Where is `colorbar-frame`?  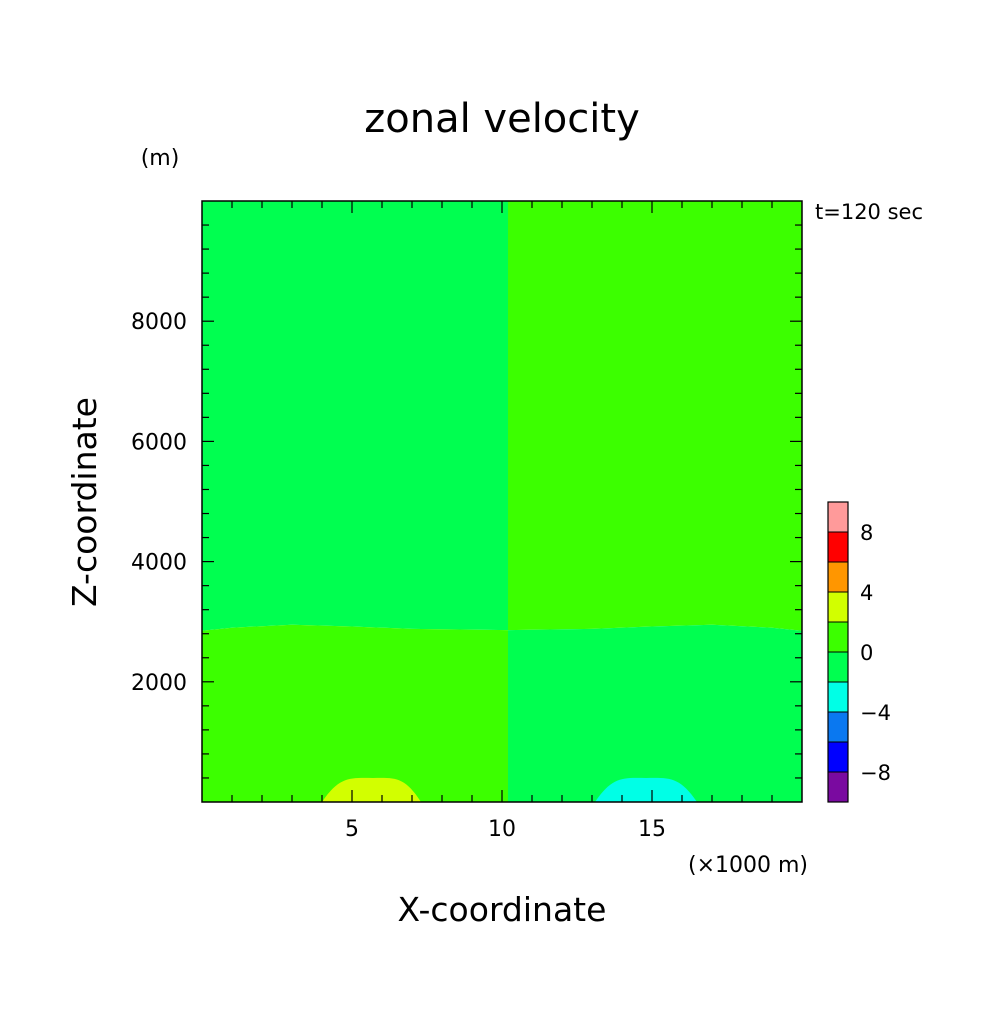 colorbar-frame is located at coordinates (838, 652).